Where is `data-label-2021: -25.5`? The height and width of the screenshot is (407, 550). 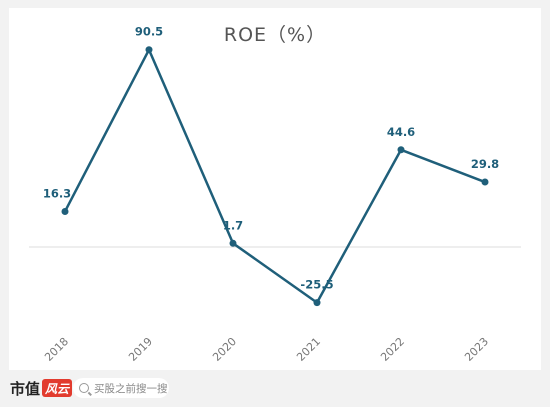
data-label-2021: -25.5 is located at coordinates (316, 285).